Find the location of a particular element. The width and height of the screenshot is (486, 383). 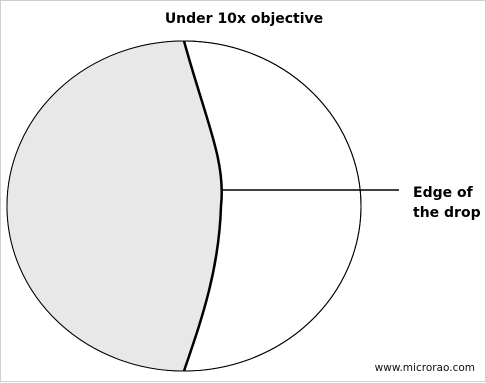

diagram-title: Under 10x objective is located at coordinates (244, 19).